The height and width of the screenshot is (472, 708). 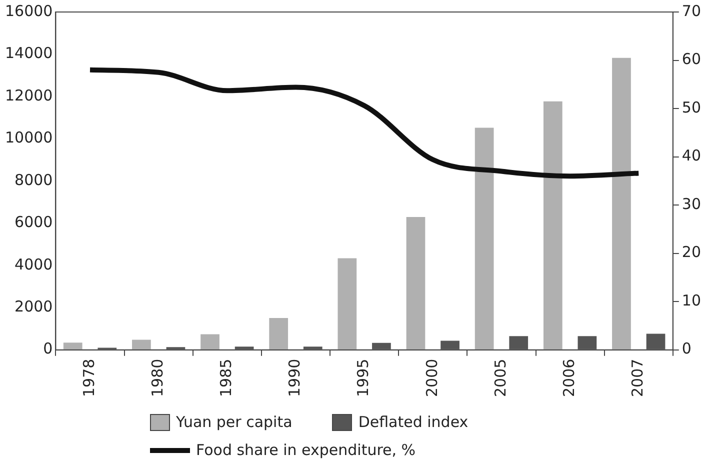 What do you see at coordinates (48, 349) in the screenshot?
I see `y-tick-label: 0` at bounding box center [48, 349].